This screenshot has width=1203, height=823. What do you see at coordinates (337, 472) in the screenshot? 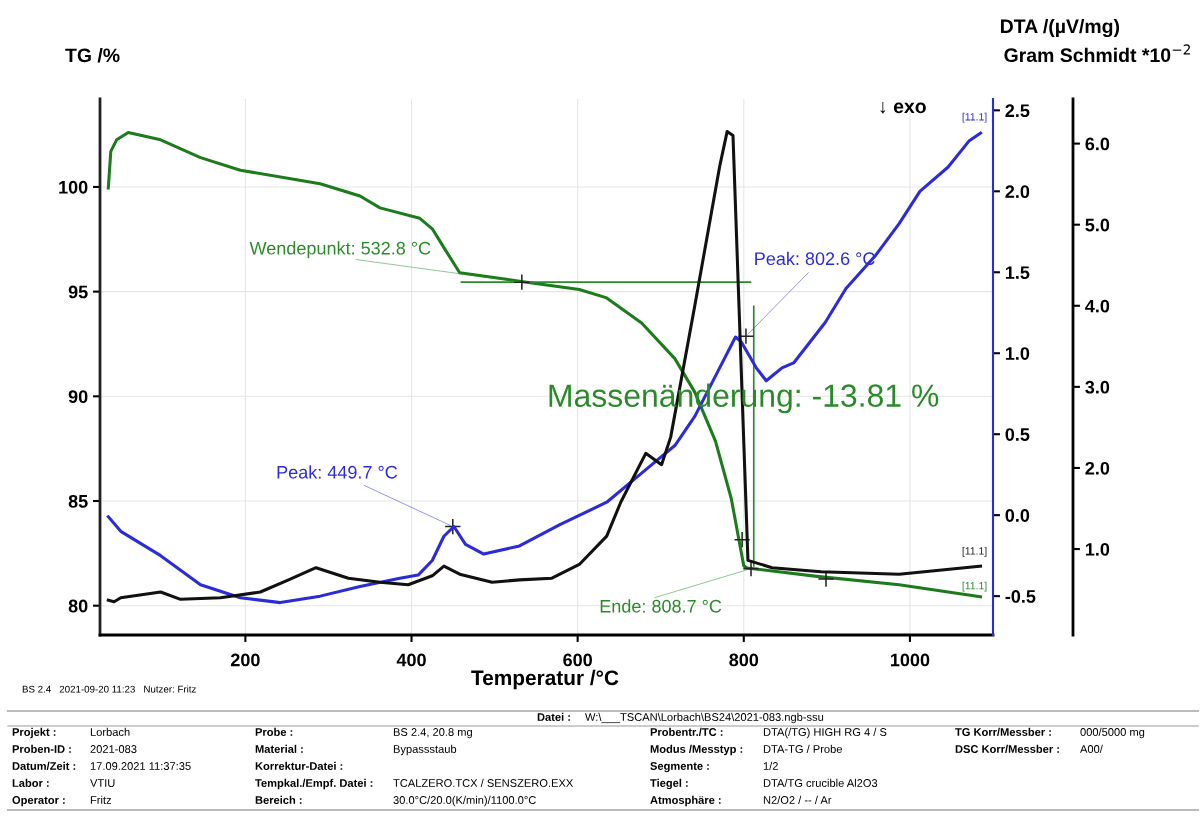
I see `annotation: Peak: 449.7 °C` at bounding box center [337, 472].